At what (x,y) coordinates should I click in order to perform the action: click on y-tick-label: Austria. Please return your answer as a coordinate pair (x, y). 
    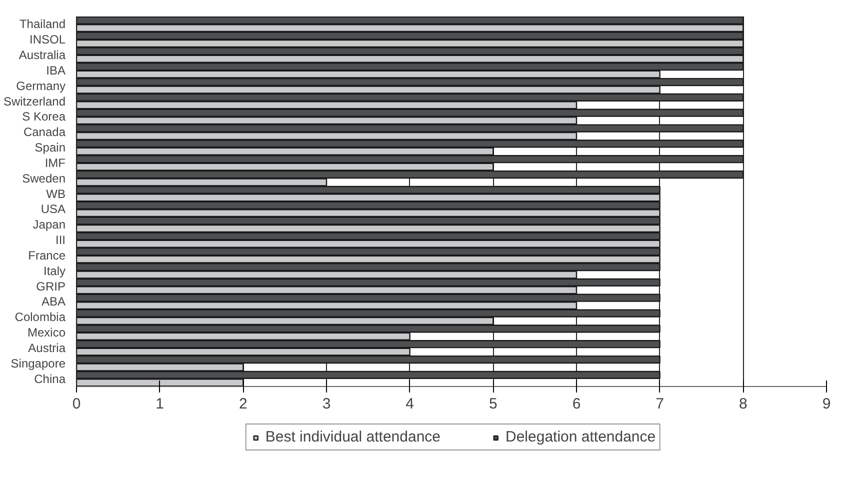
    Looking at the image, I should click on (47, 347).